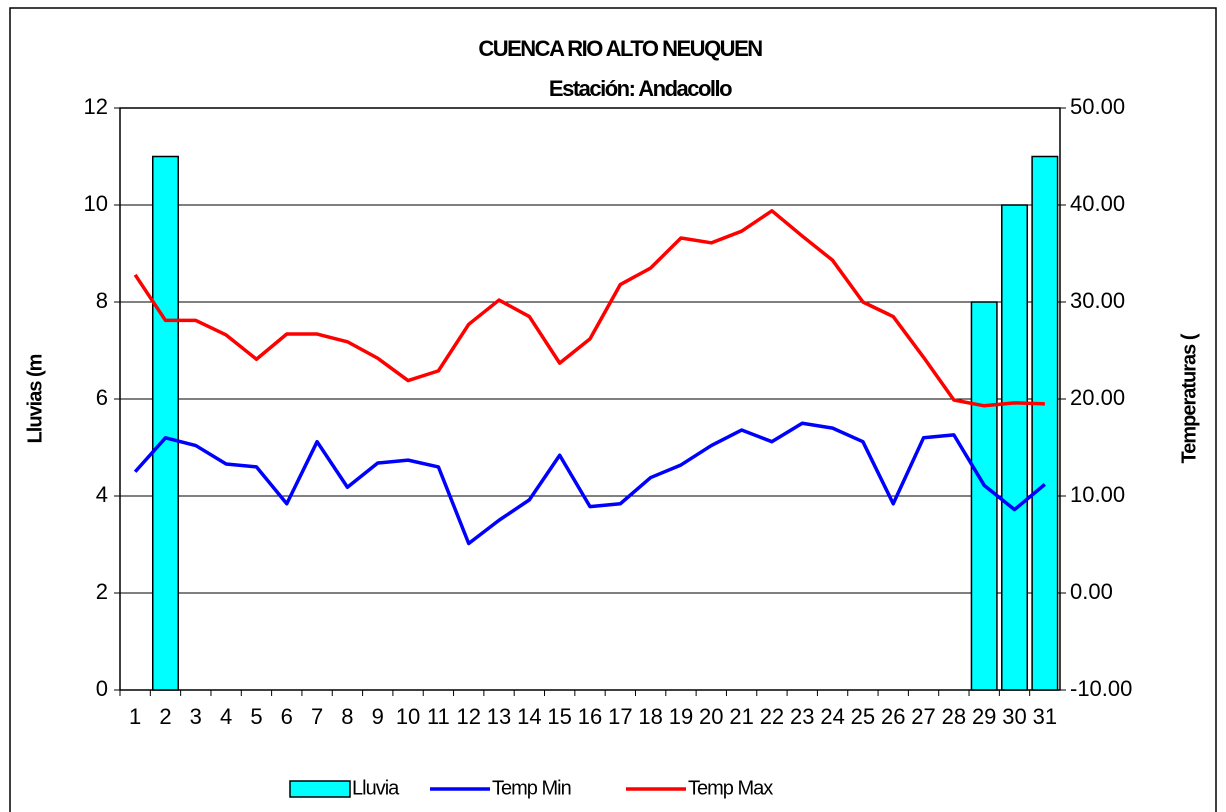 The height and width of the screenshot is (812, 1226). Describe the element at coordinates (102, 494) in the screenshot. I see `y-tick-label: 4` at that location.